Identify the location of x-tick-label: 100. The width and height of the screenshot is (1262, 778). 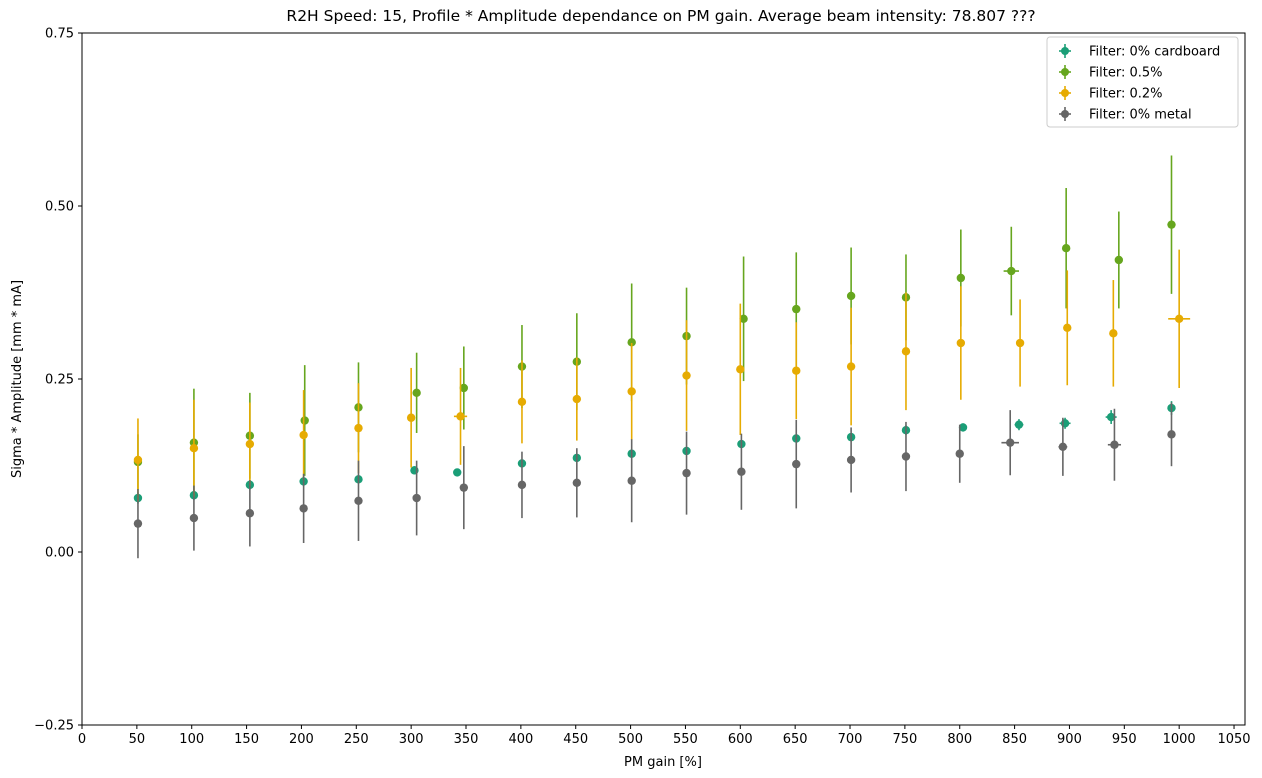
(191, 739).